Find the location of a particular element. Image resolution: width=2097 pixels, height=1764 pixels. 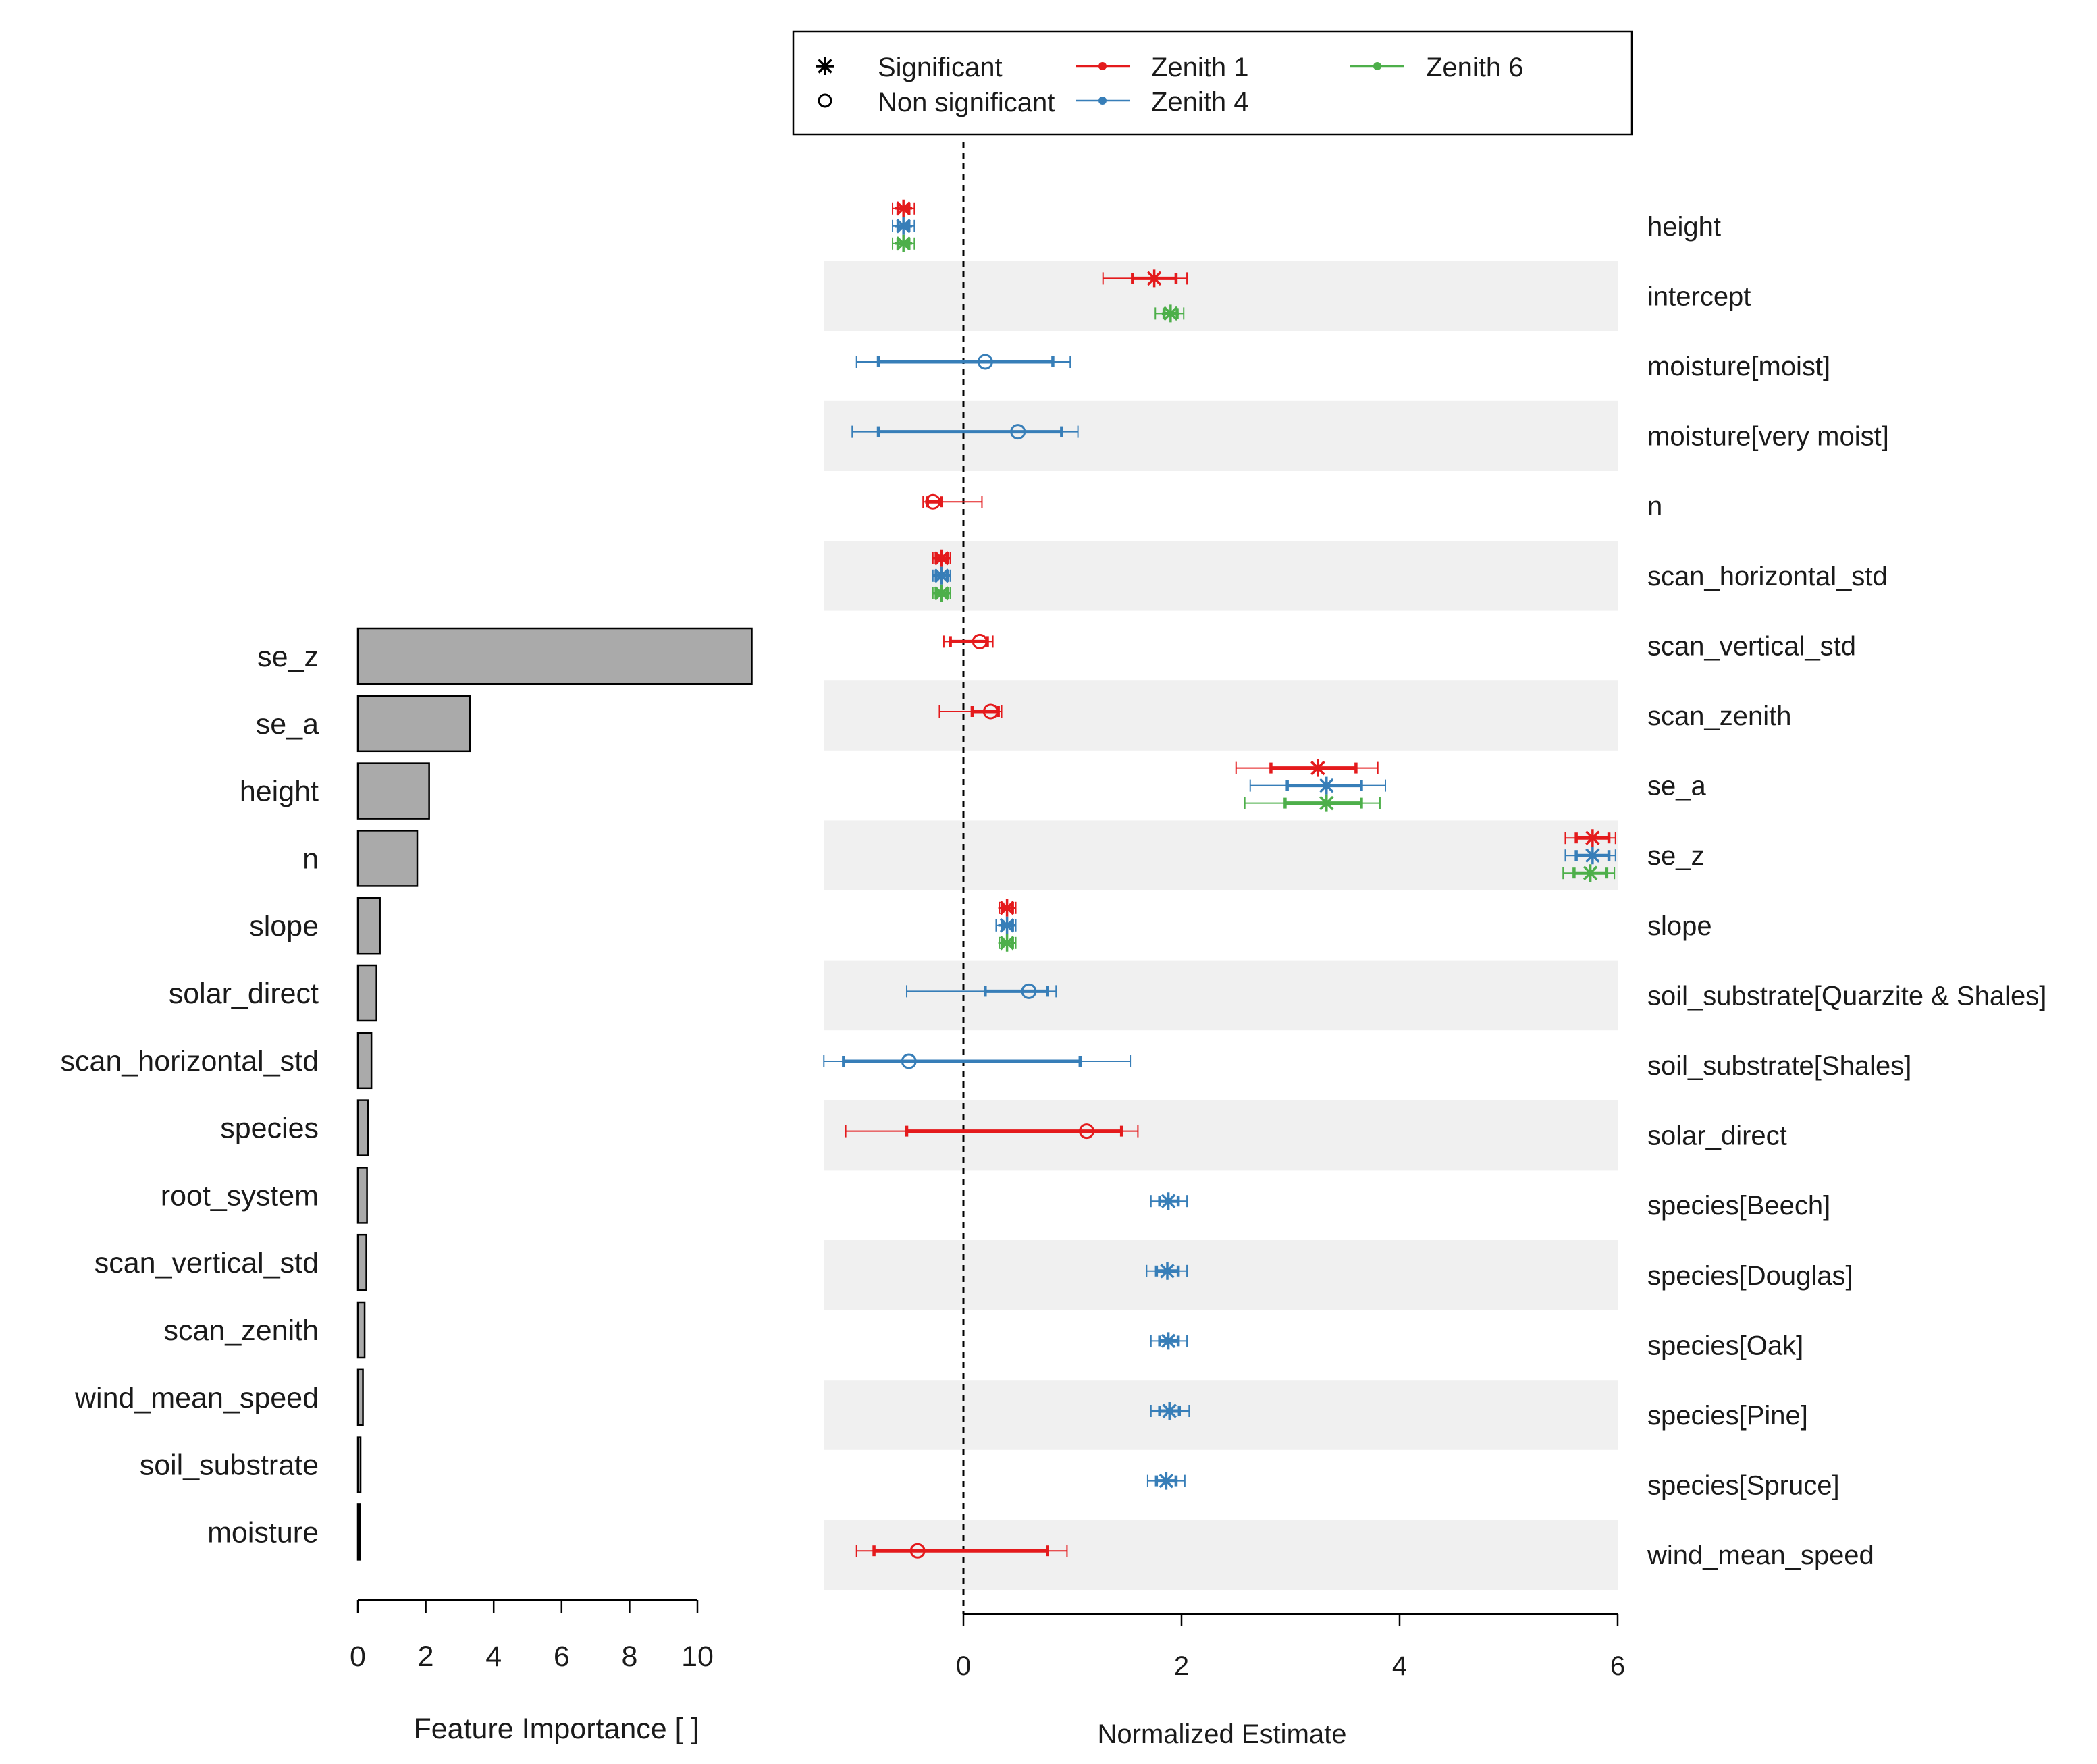

asterisk-icon is located at coordinates (825, 66).